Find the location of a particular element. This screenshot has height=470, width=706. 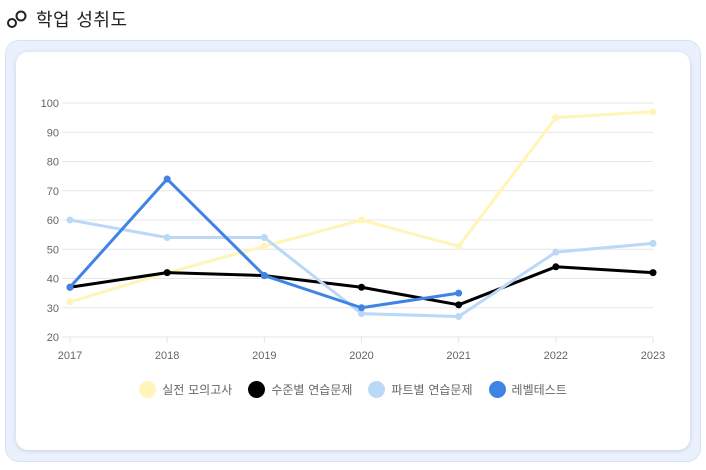

link-circles-icon is located at coordinates (17, 19).